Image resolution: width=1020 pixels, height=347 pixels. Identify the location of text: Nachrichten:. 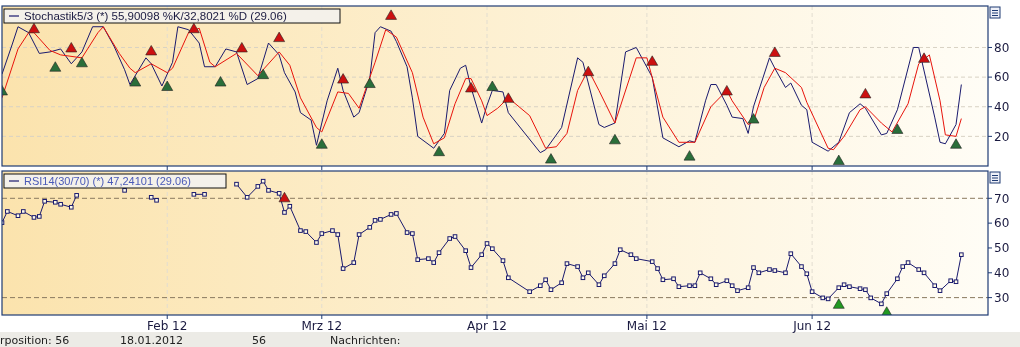
(365, 340).